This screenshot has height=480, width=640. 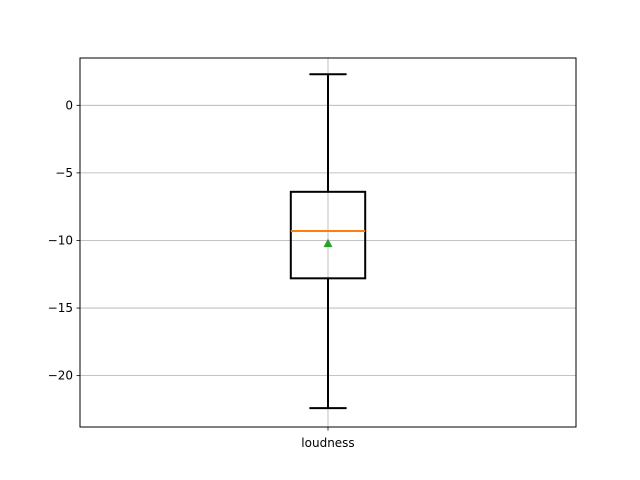 I want to click on y-tick-label: 0, so click(x=69, y=105).